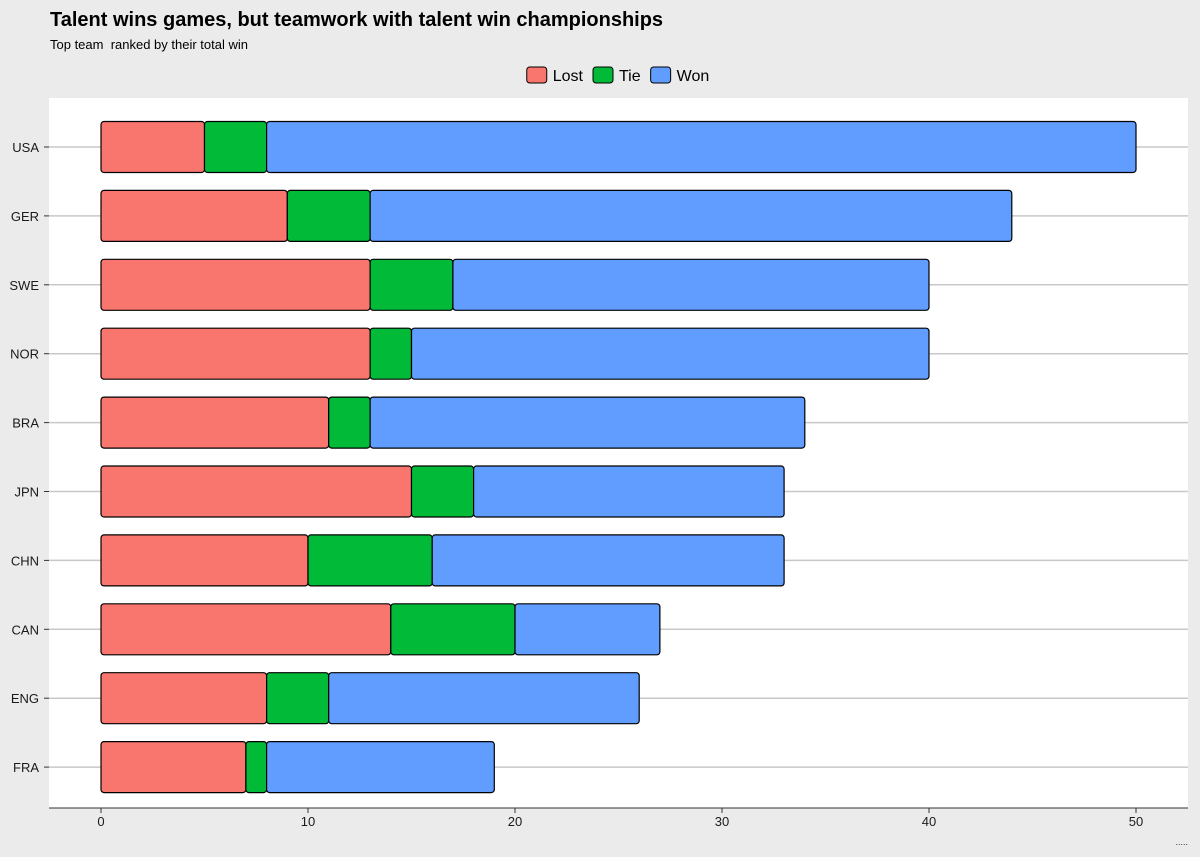  What do you see at coordinates (256, 767) in the screenshot?
I see `bar-fra-tie` at bounding box center [256, 767].